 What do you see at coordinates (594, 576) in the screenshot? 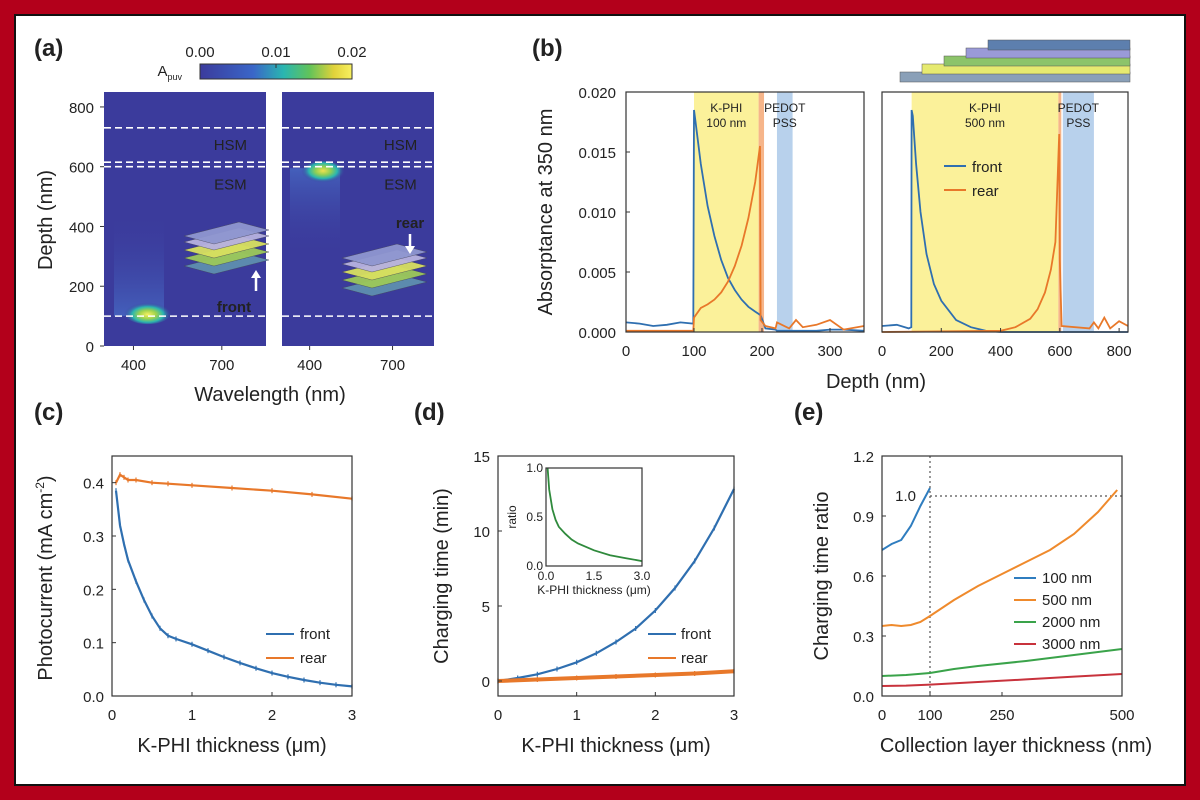
I see `inset-x-tick-label: 1.5` at bounding box center [594, 576].